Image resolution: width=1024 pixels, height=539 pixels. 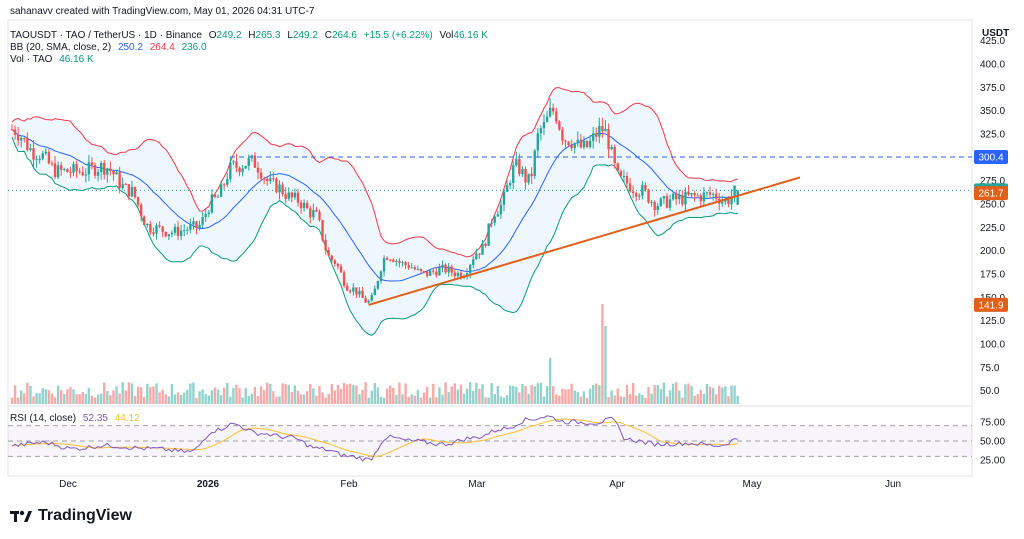 I want to click on price-tick-label: 275.0, so click(x=992, y=181).